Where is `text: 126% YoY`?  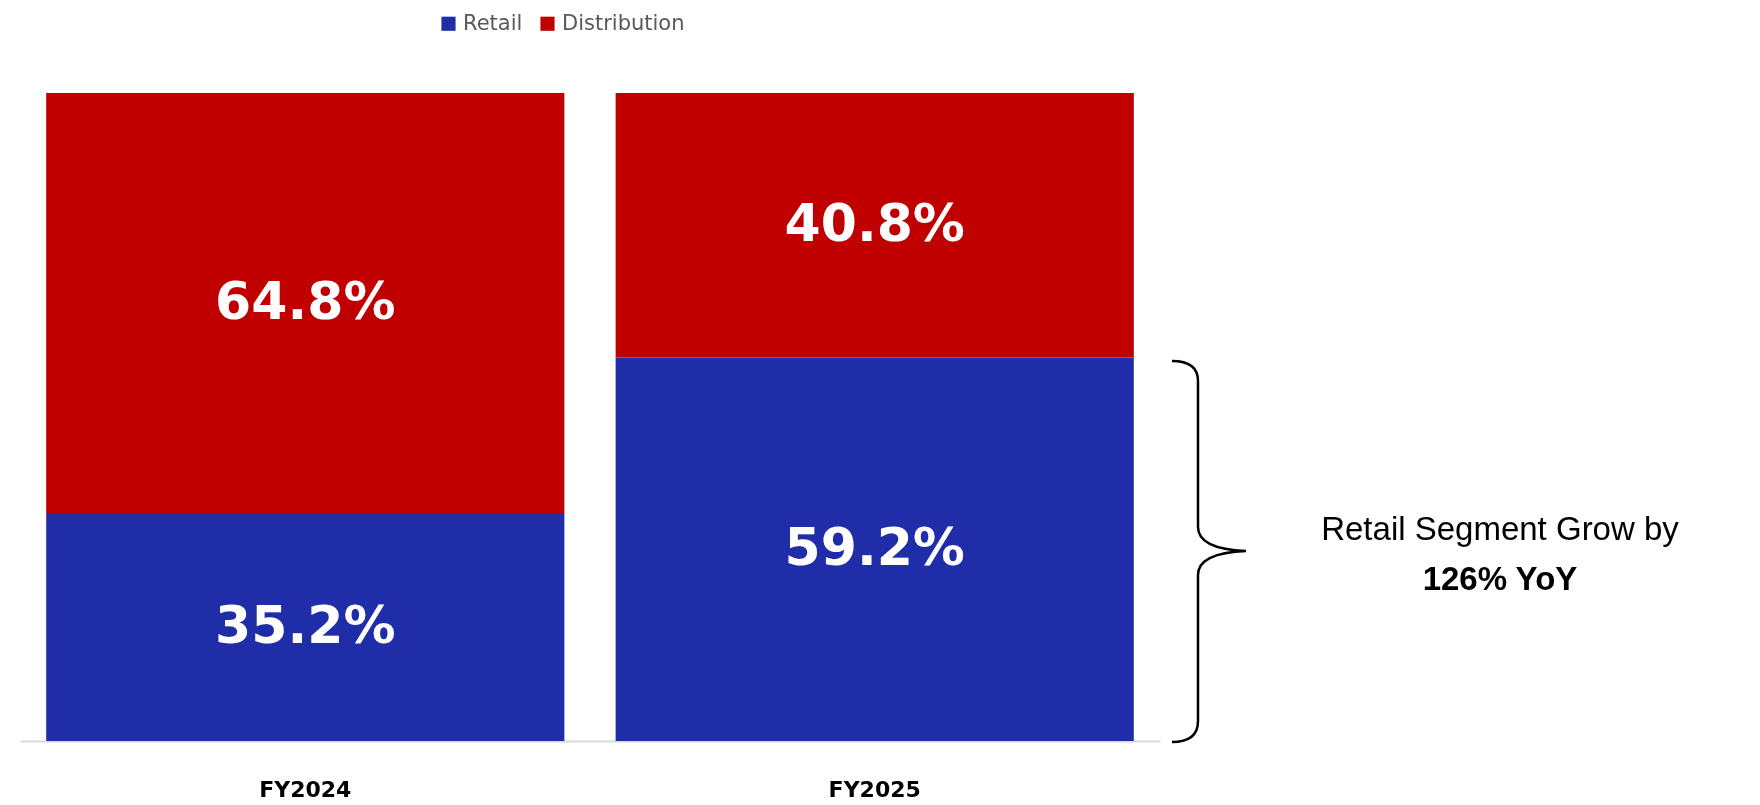 text: 126% YoY is located at coordinates (1500, 579).